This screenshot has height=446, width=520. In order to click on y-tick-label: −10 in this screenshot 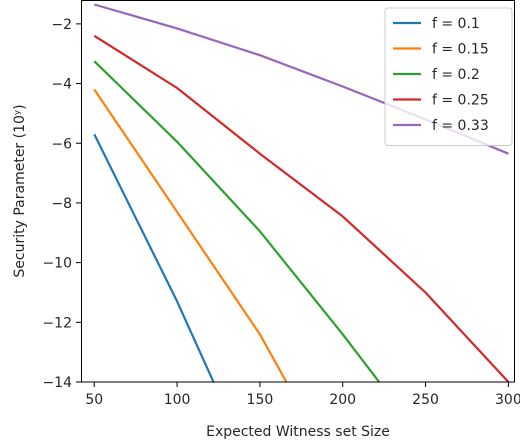, I will do `click(57, 264)`.